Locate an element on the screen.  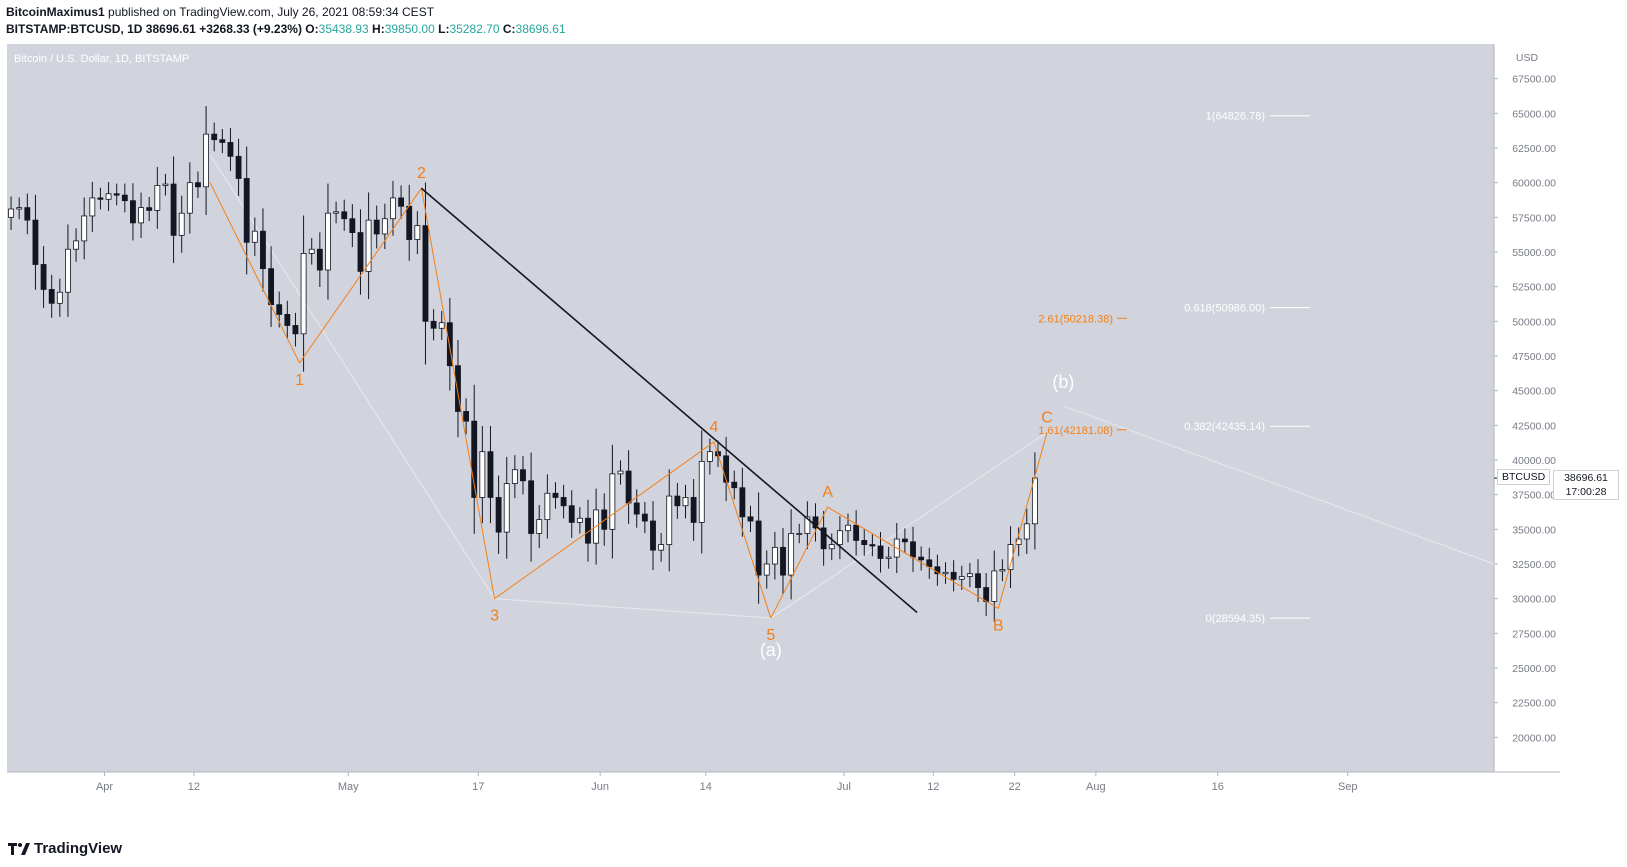
tradingview-logo: TradingView is located at coordinates (65, 848).